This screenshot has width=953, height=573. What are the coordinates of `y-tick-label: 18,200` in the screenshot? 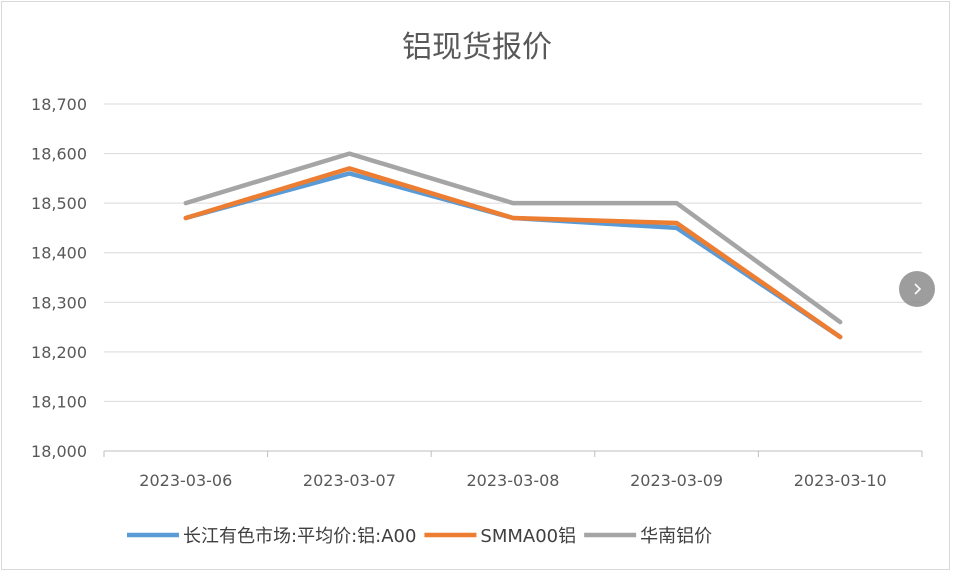 It's located at (59, 352).